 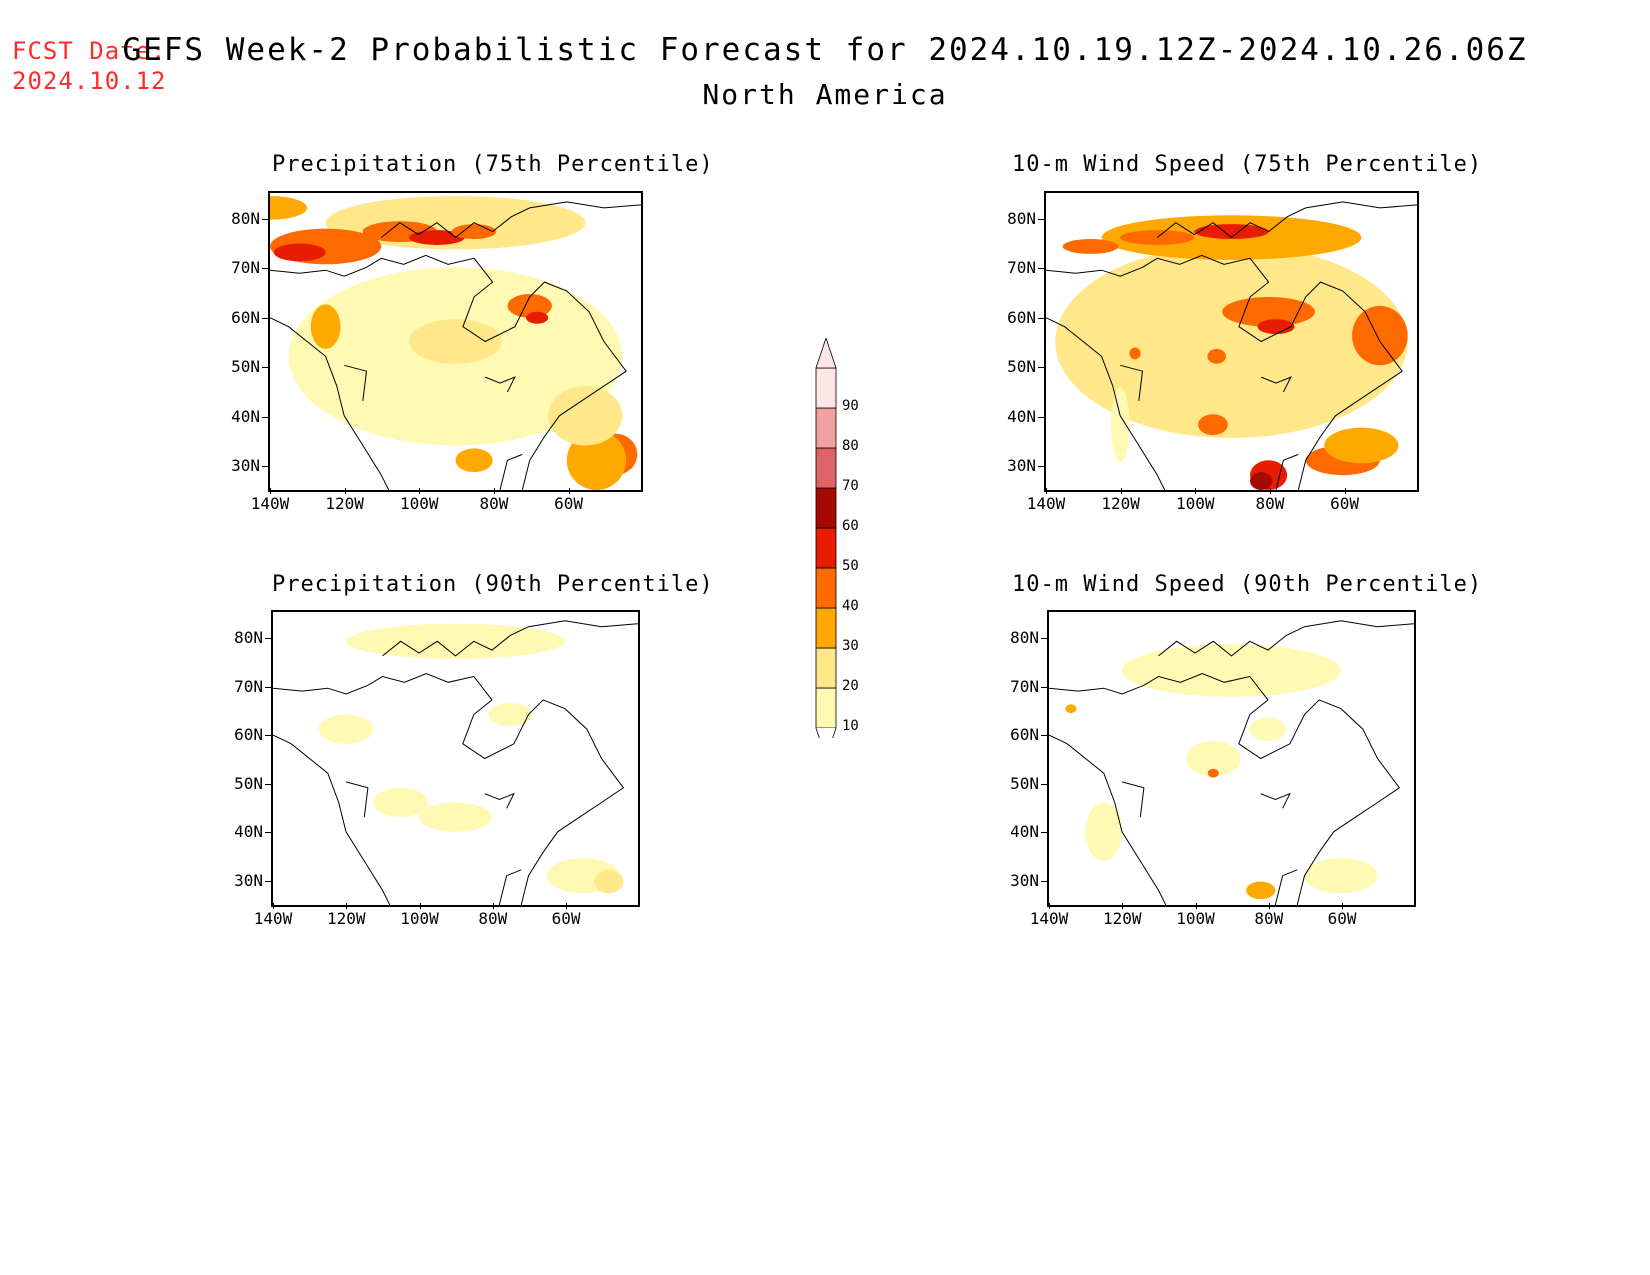 I want to click on colorbar-label: 70, so click(x=850, y=486).